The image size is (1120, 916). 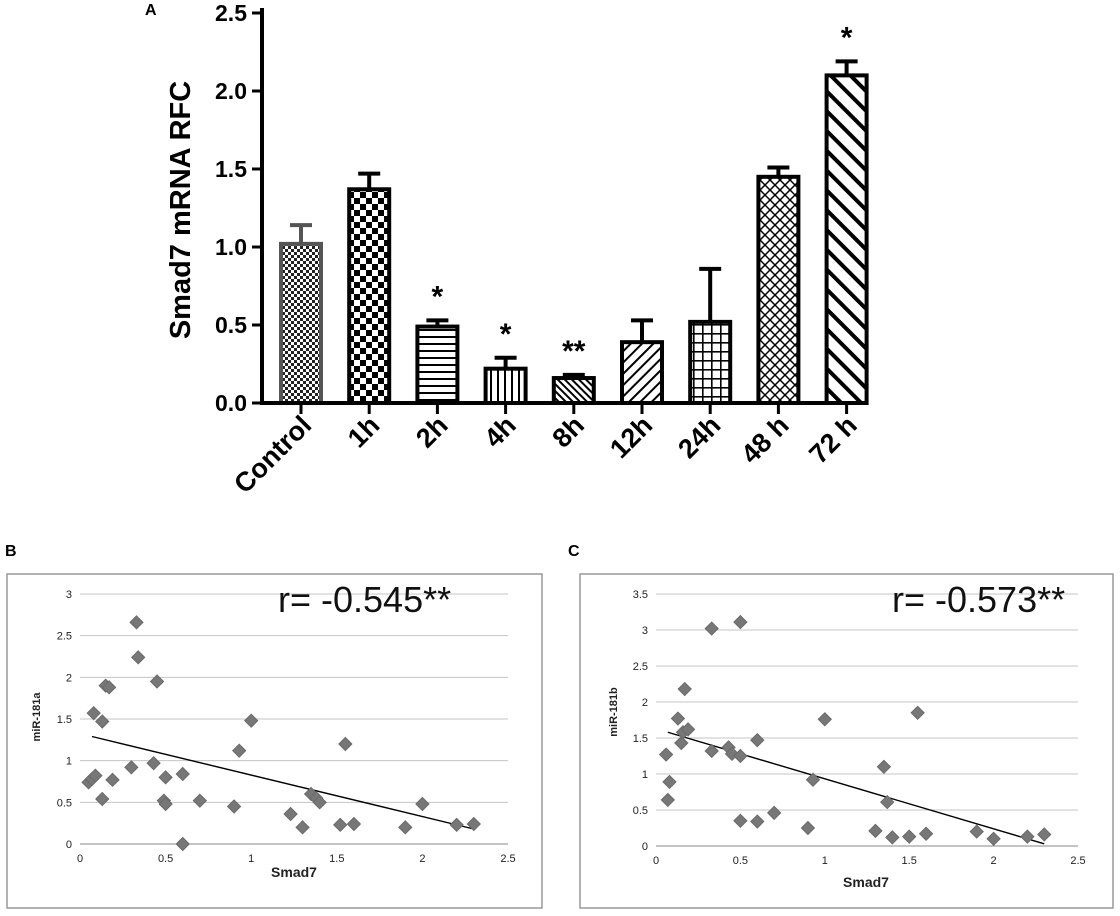 What do you see at coordinates (568, 431) in the screenshot?
I see `category-label-4: 8h` at bounding box center [568, 431].